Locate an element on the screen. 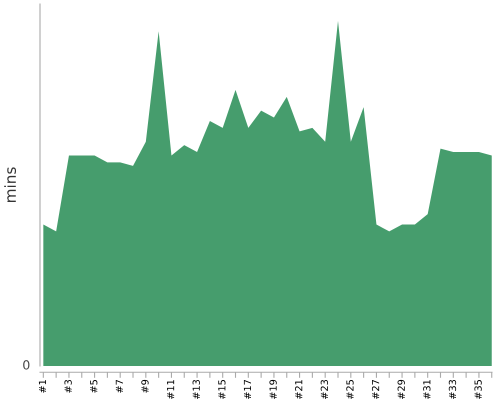 This screenshot has height=400, width=500. x-tick-label: #13 is located at coordinates (196, 389).